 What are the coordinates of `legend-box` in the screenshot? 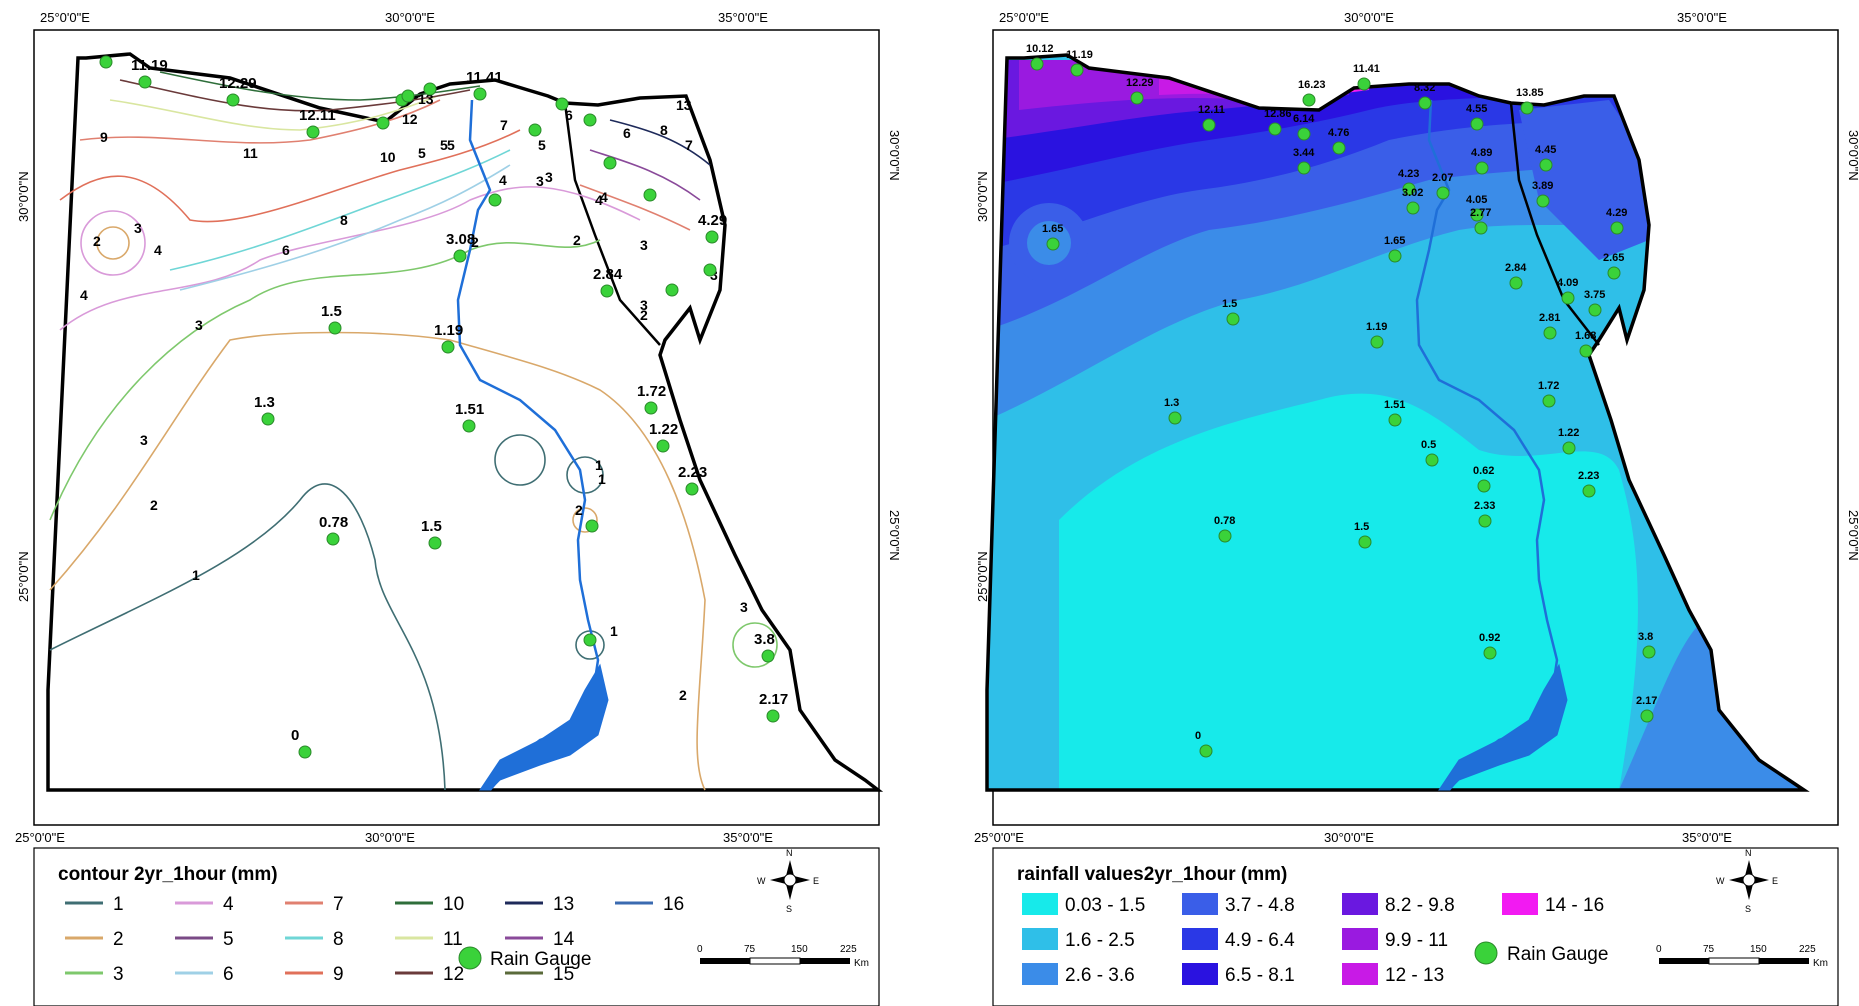 It's located at (1415, 926).